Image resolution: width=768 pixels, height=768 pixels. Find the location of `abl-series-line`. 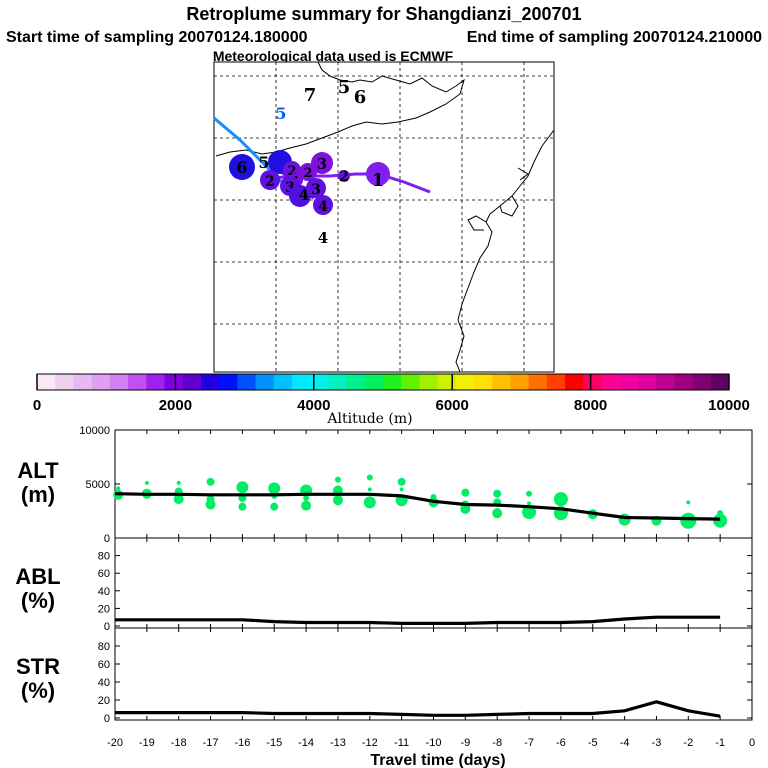

abl-series-line is located at coordinates (418, 620).